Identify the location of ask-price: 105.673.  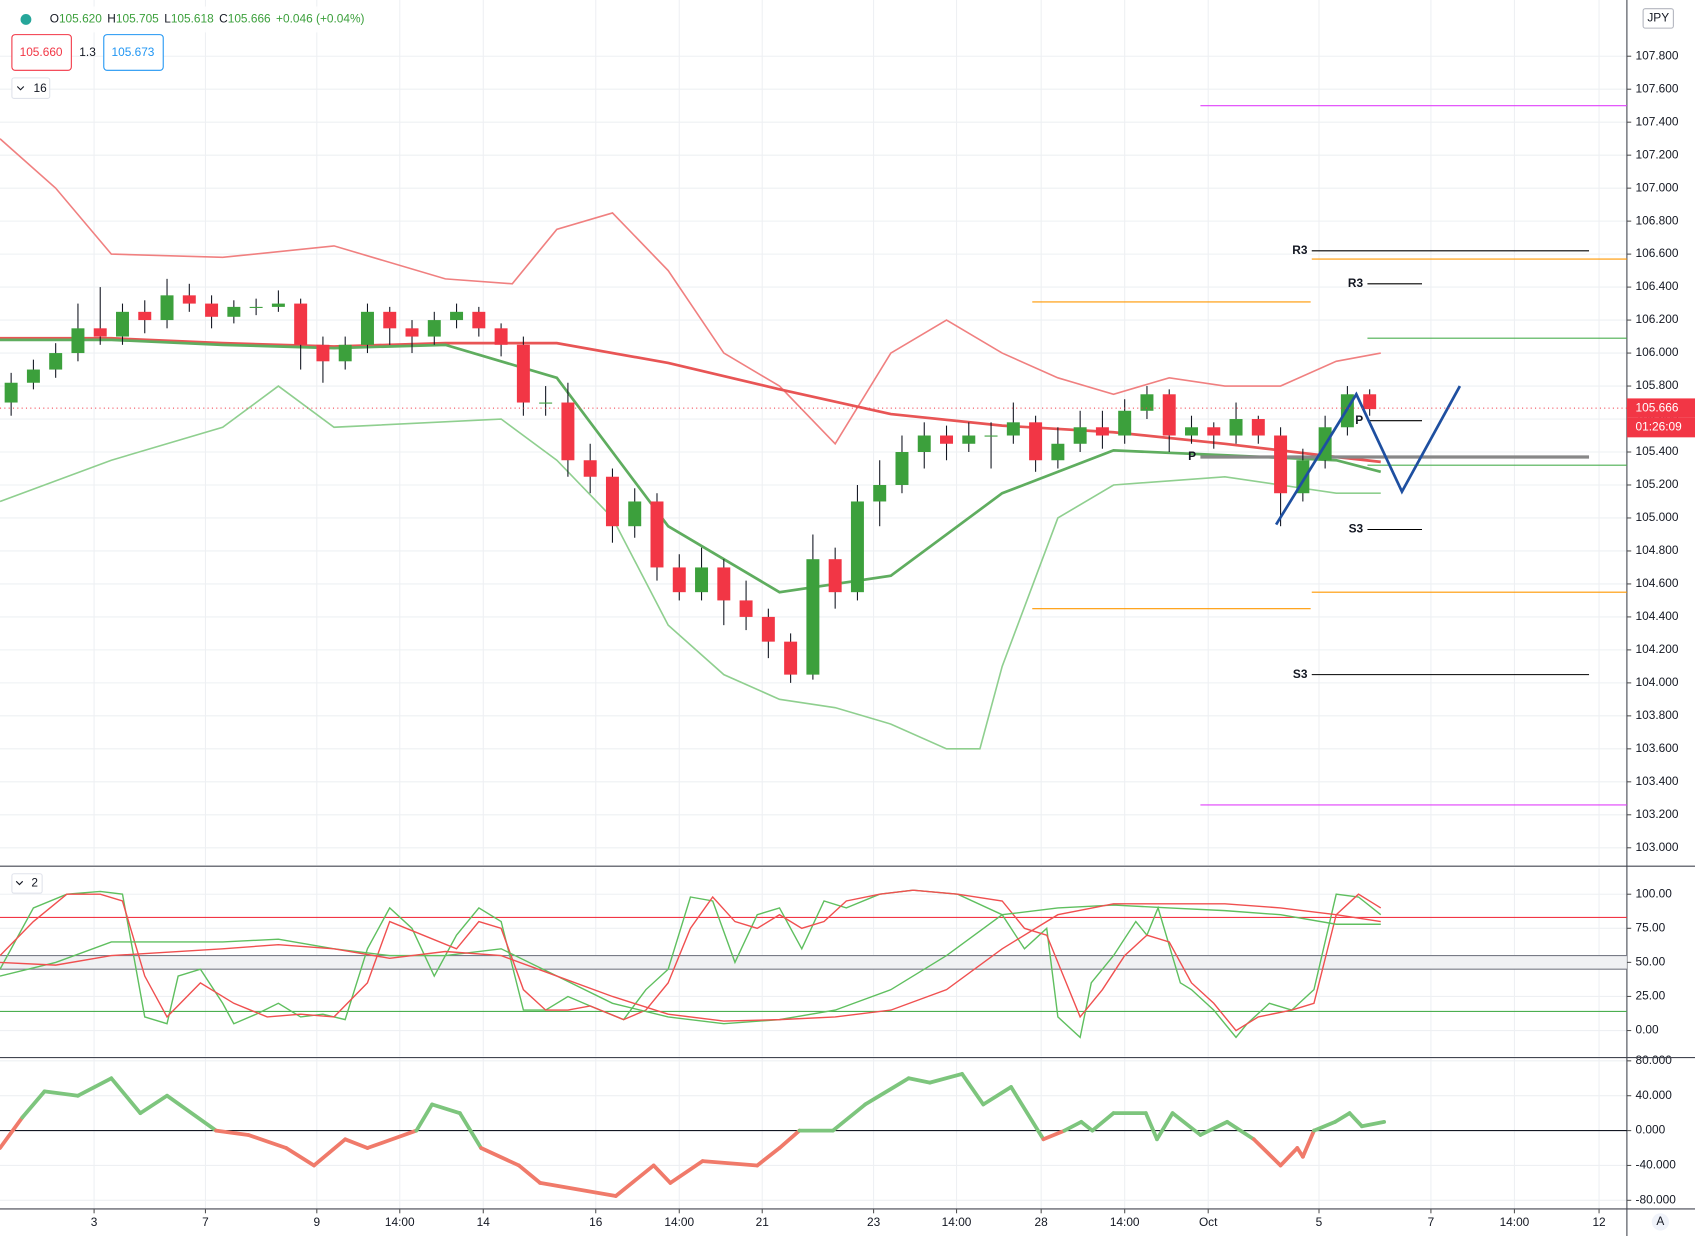
(132, 52).